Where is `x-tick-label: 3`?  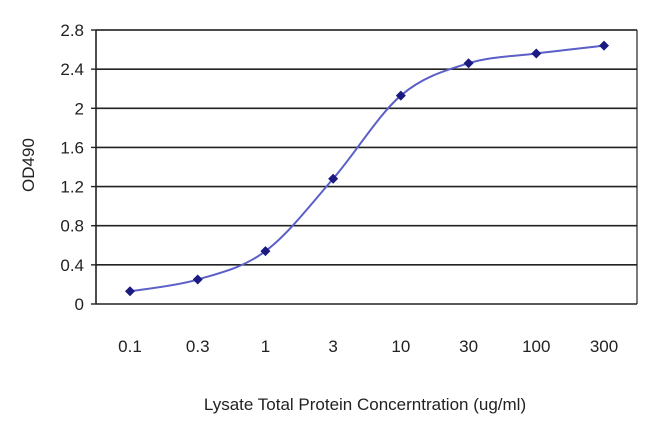 x-tick-label: 3 is located at coordinates (332, 346).